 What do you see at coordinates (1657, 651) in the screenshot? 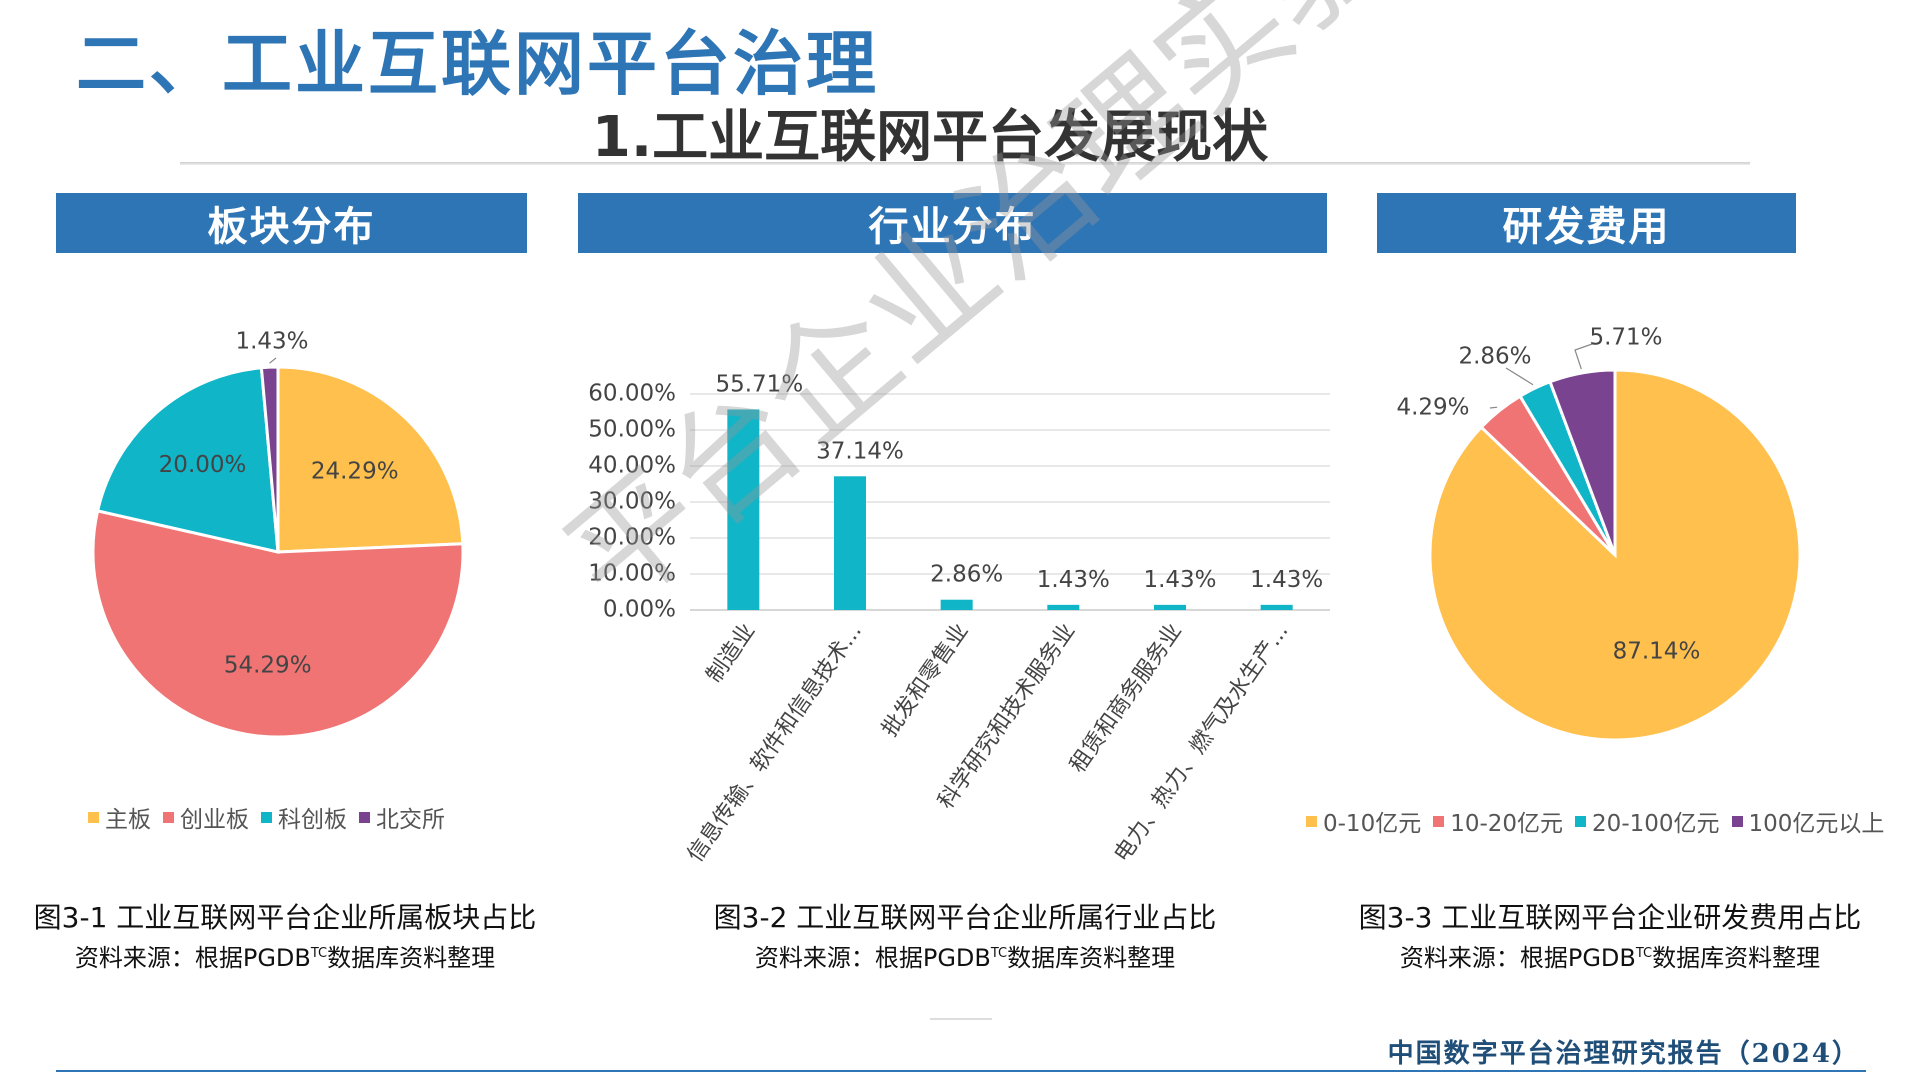
I see `data-label: 87.14%` at bounding box center [1657, 651].